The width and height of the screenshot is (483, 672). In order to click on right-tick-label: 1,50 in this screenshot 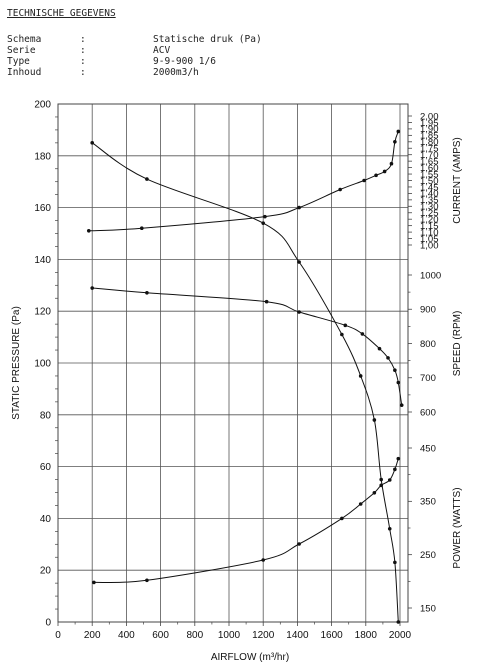, I will do `click(429, 181)`.